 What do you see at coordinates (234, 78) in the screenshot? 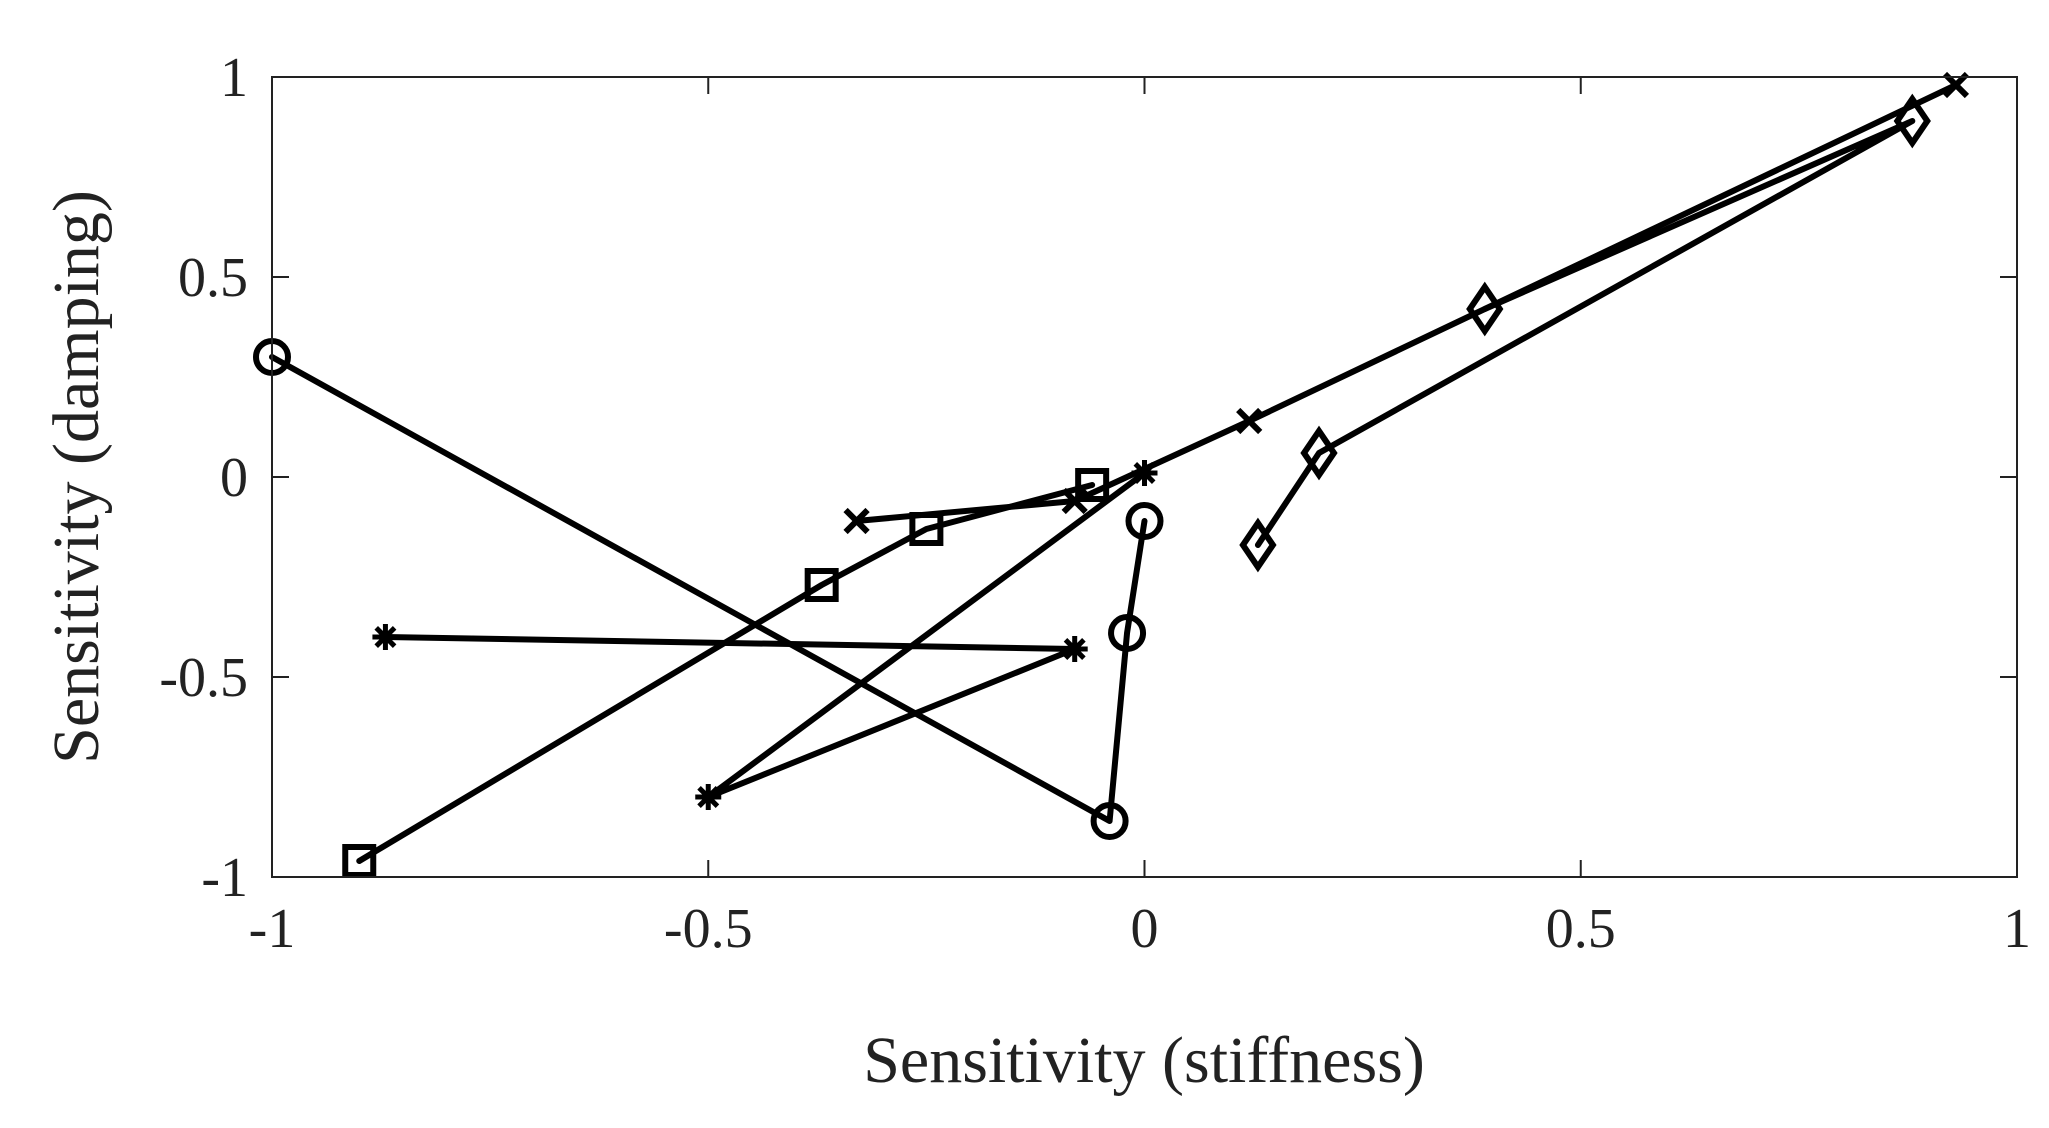
I see `y-tick-label-4: 1` at bounding box center [234, 78].